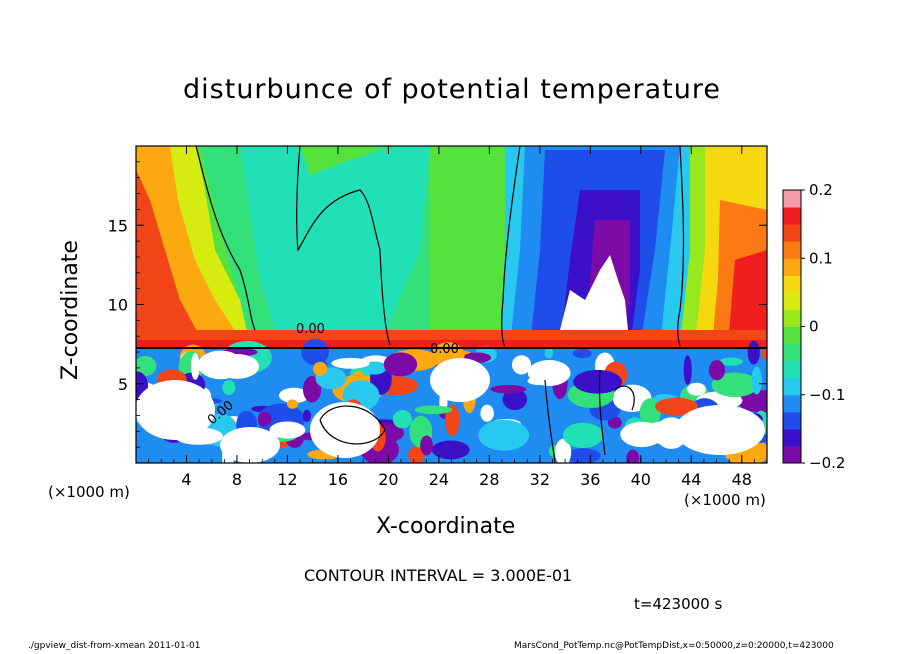  Describe the element at coordinates (287, 479) in the screenshot. I see `x-tick-label-12: 12` at that location.